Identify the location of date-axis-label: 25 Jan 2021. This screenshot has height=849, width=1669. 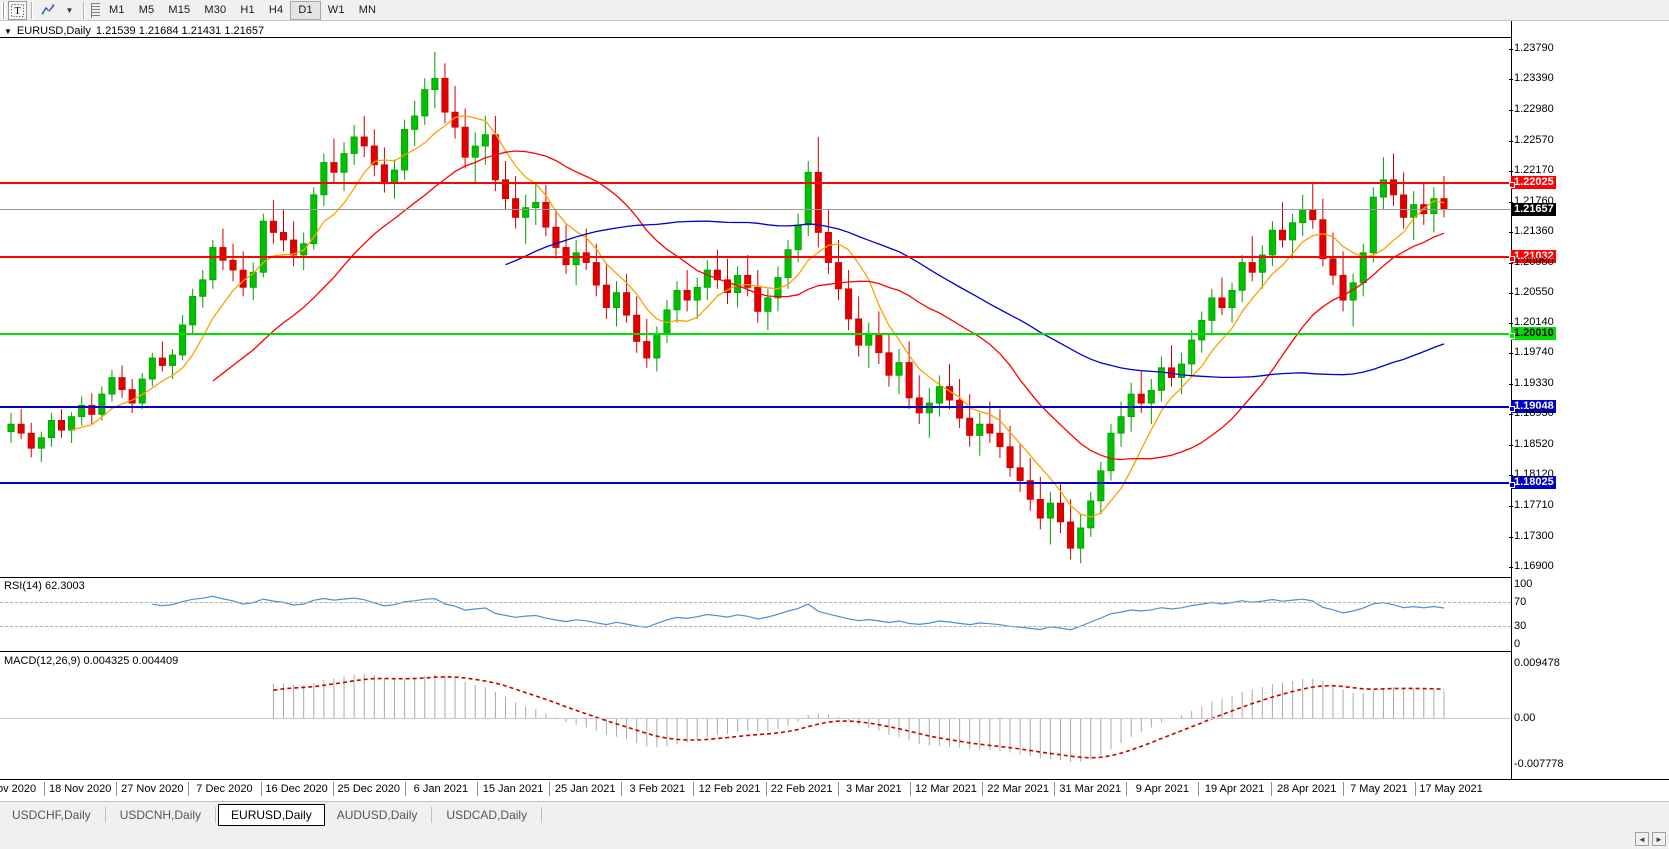
(585, 789).